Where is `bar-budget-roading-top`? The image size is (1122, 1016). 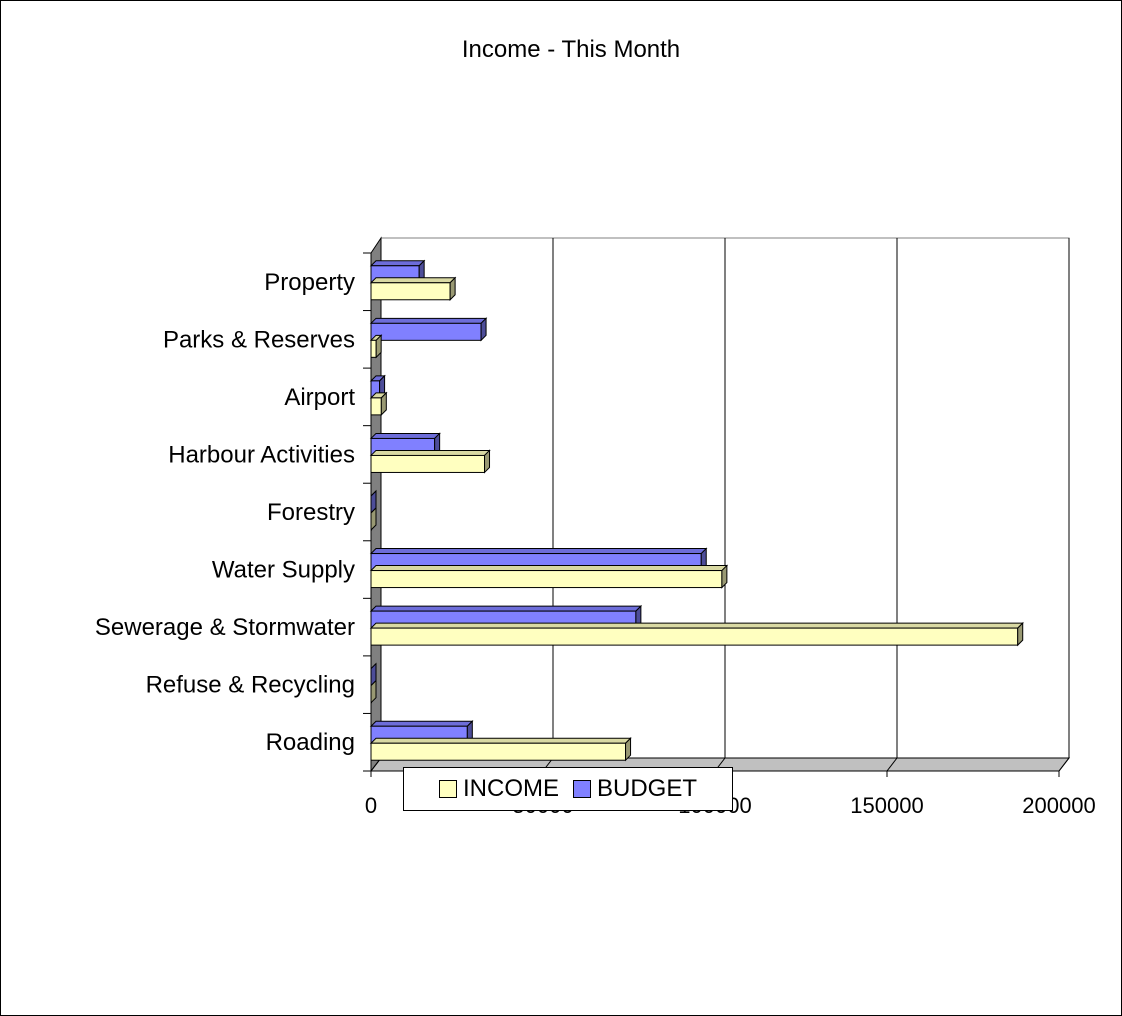
bar-budget-roading-top is located at coordinates (421, 723).